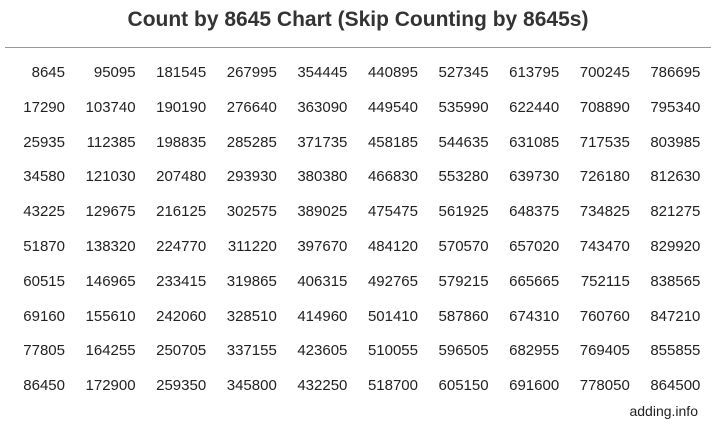  What do you see at coordinates (534, 72) in the screenshot?
I see `table-cell: 613795` at bounding box center [534, 72].